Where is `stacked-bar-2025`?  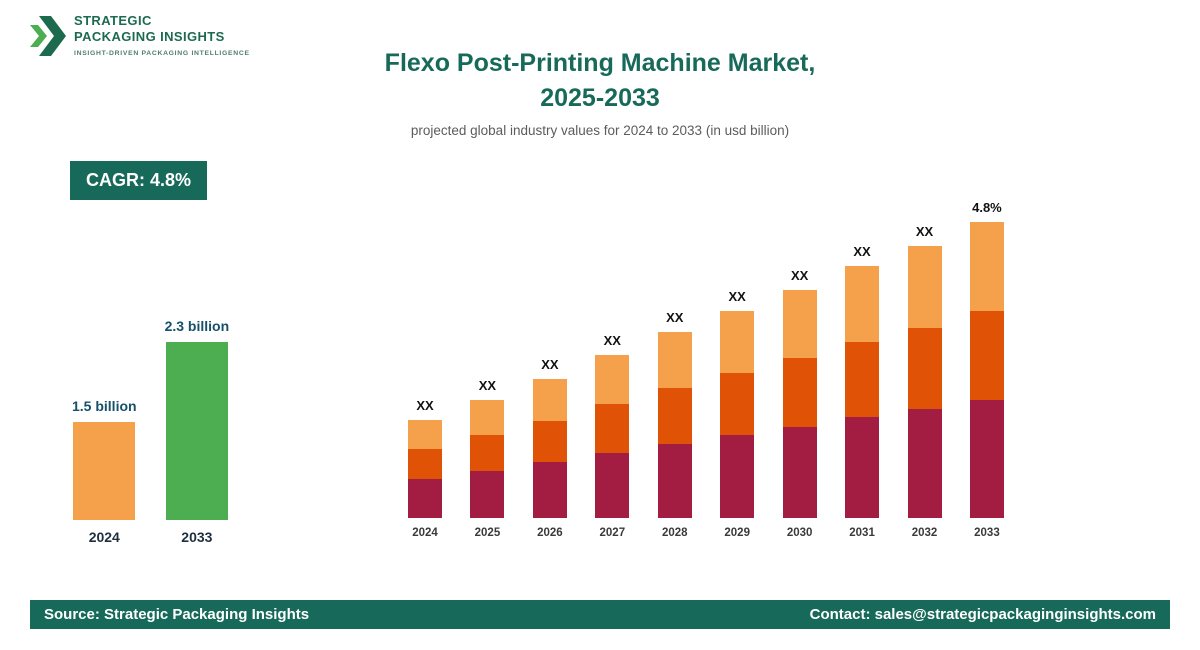 stacked-bar-2025 is located at coordinates (487, 459).